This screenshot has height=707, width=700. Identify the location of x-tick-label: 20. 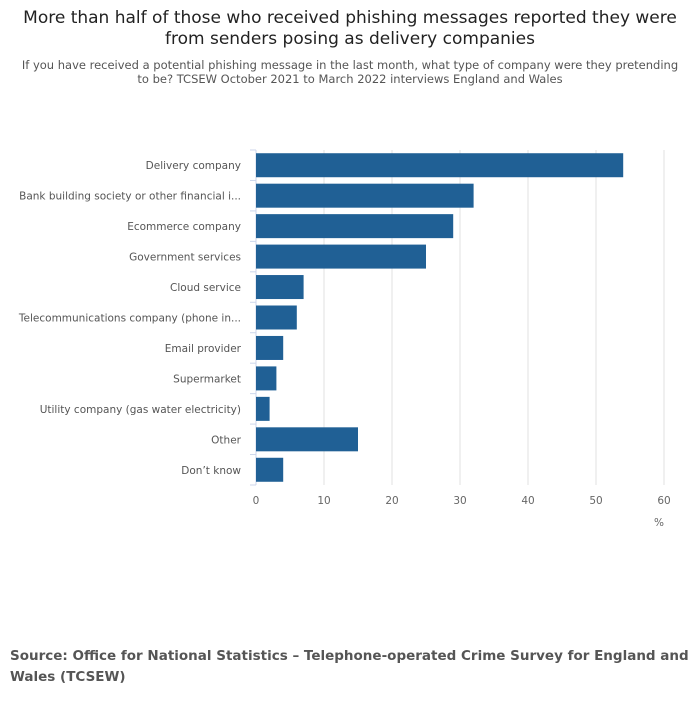
(391, 501).